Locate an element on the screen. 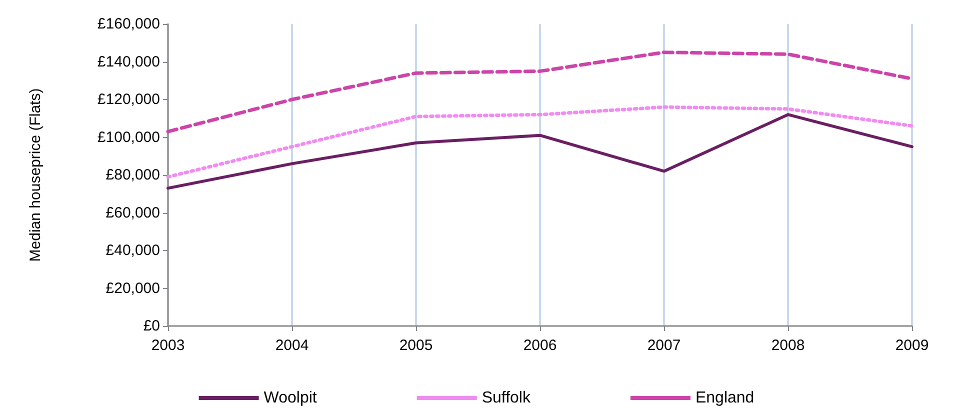 The image size is (953, 411). y-tick-label: £20,000 is located at coordinates (133, 288).